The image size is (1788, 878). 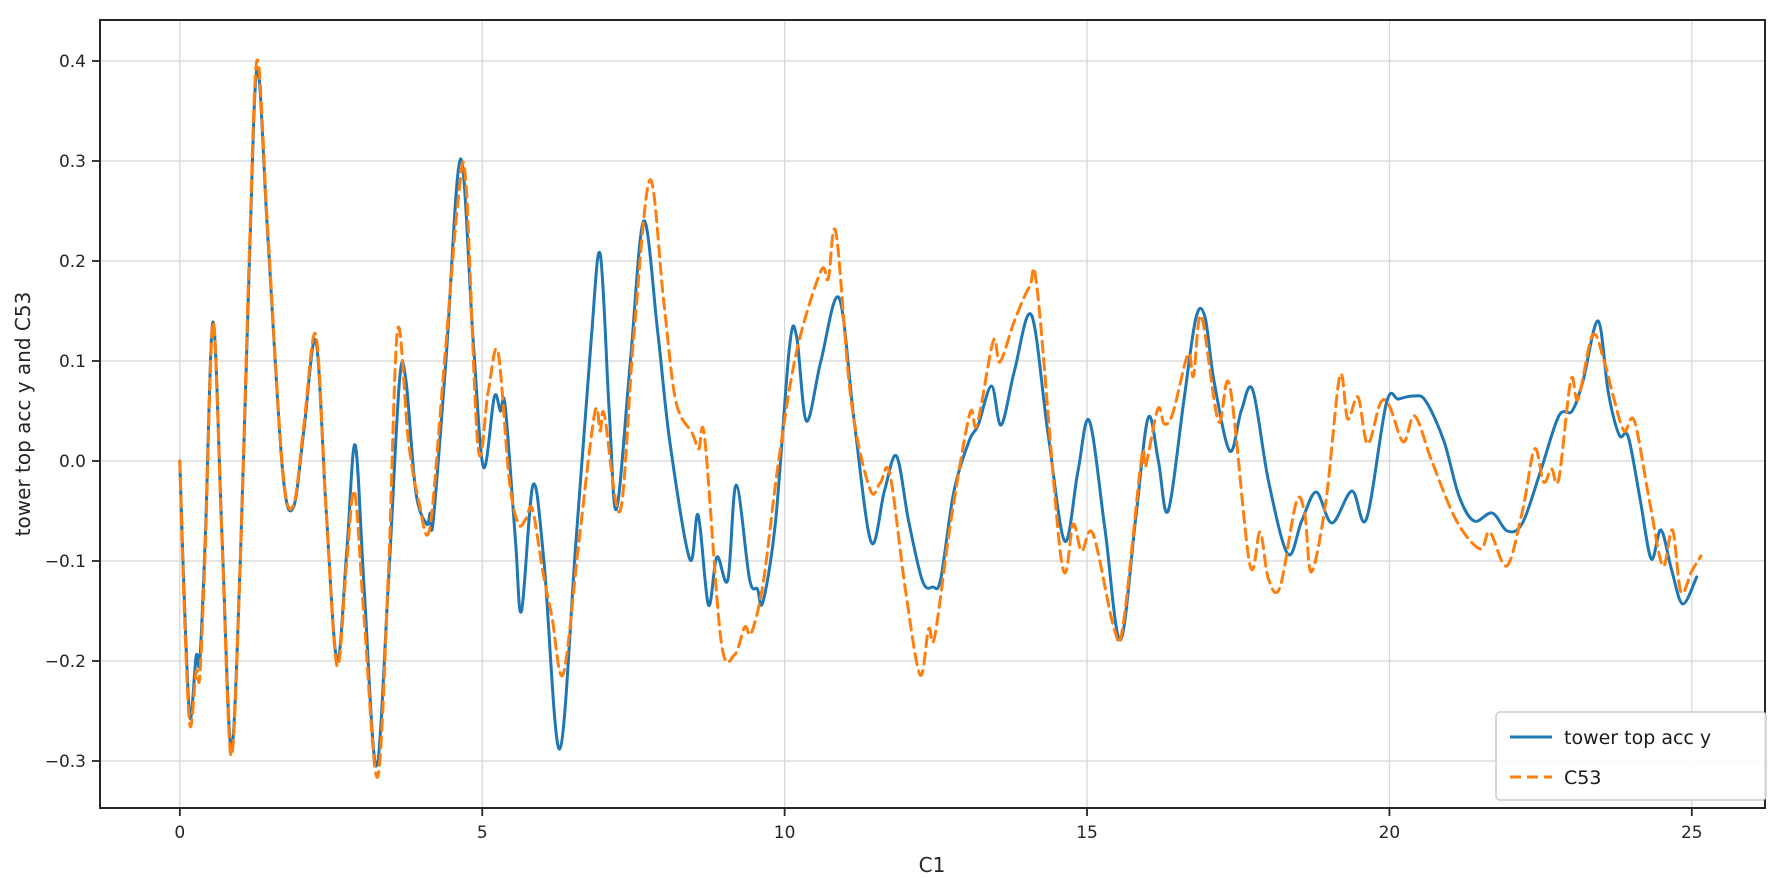 I want to click on y-tick-label: 0.1, so click(x=72, y=362).